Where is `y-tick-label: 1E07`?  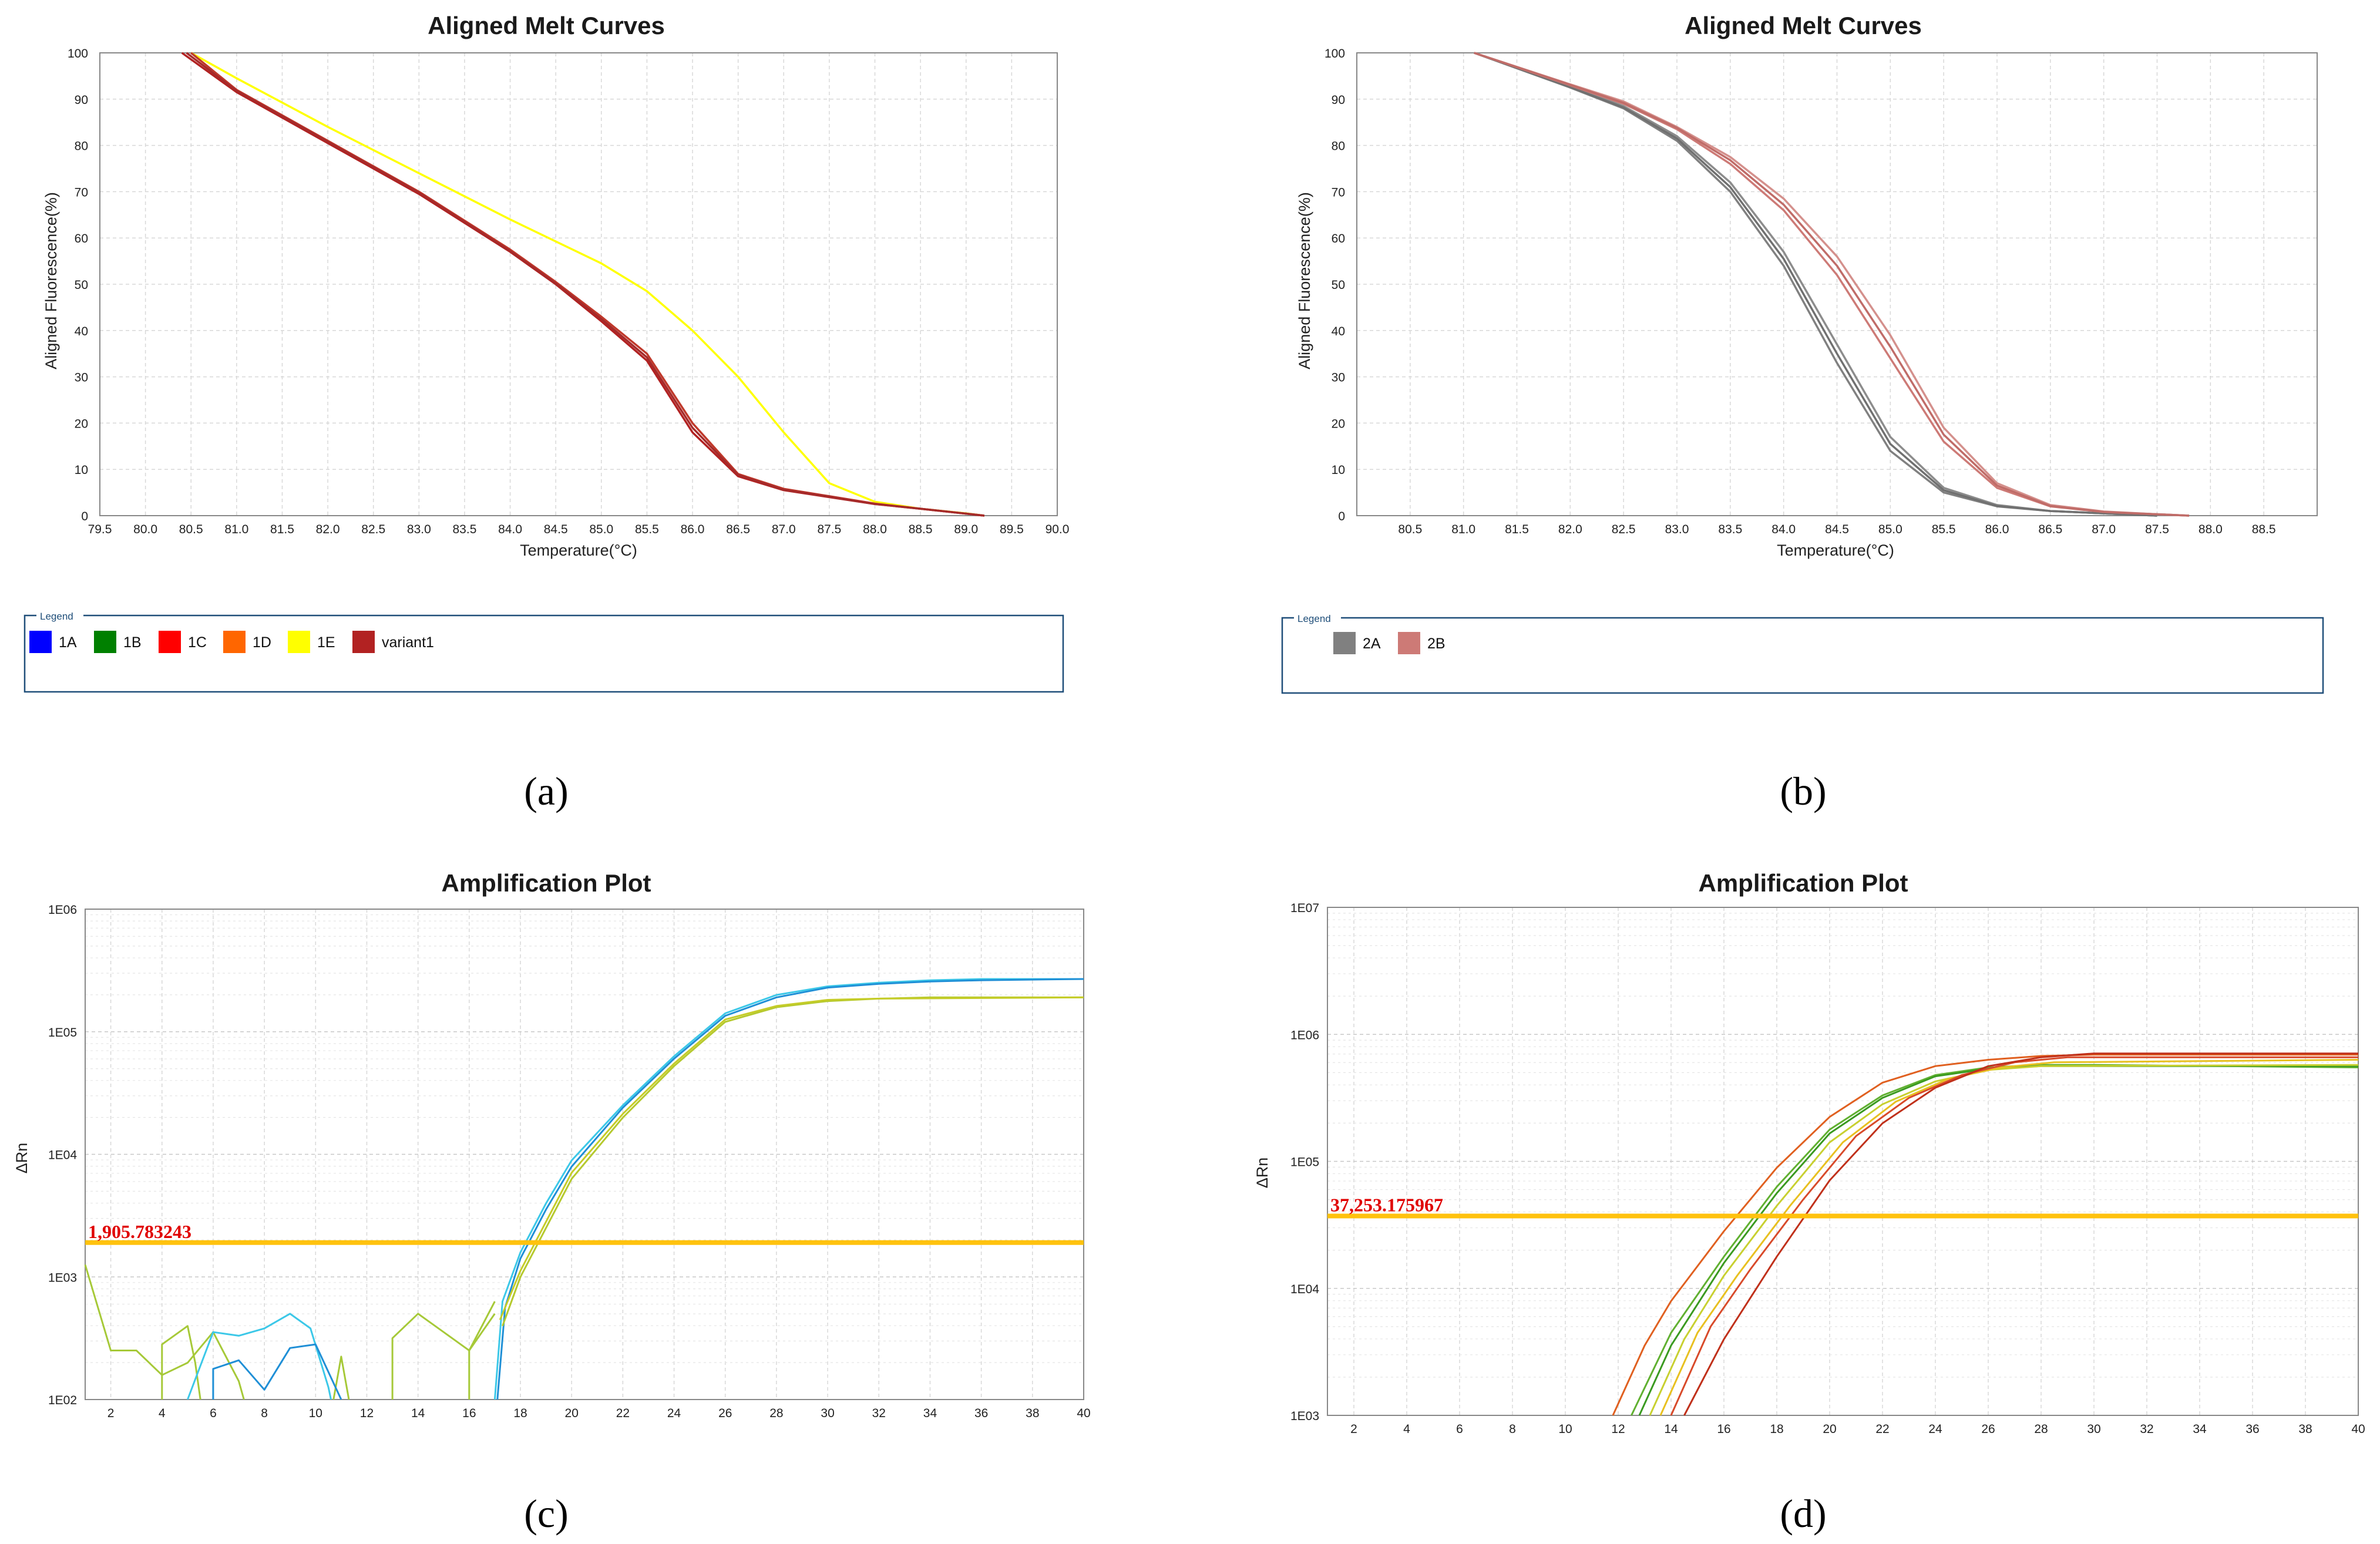 y-tick-label: 1E07 is located at coordinates (1304, 908).